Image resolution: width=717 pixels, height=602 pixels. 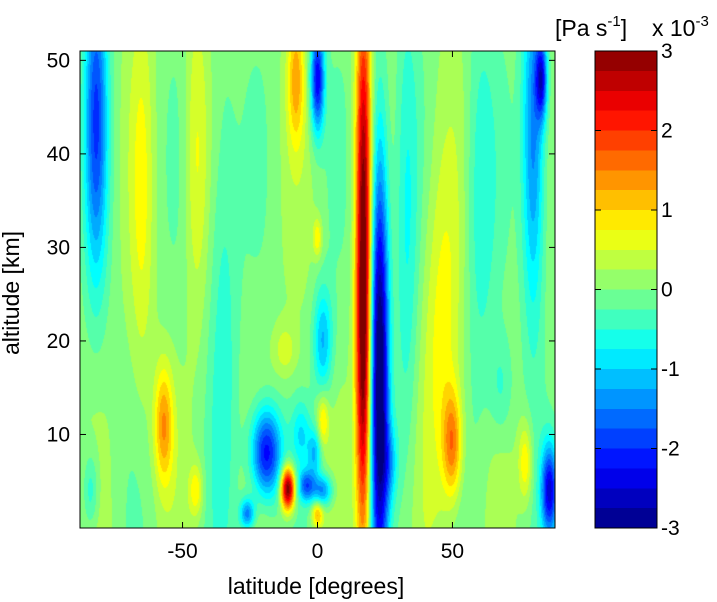 I want to click on colorbar: 3 2 1 0 -1 -2 -3, so click(x=637, y=290).